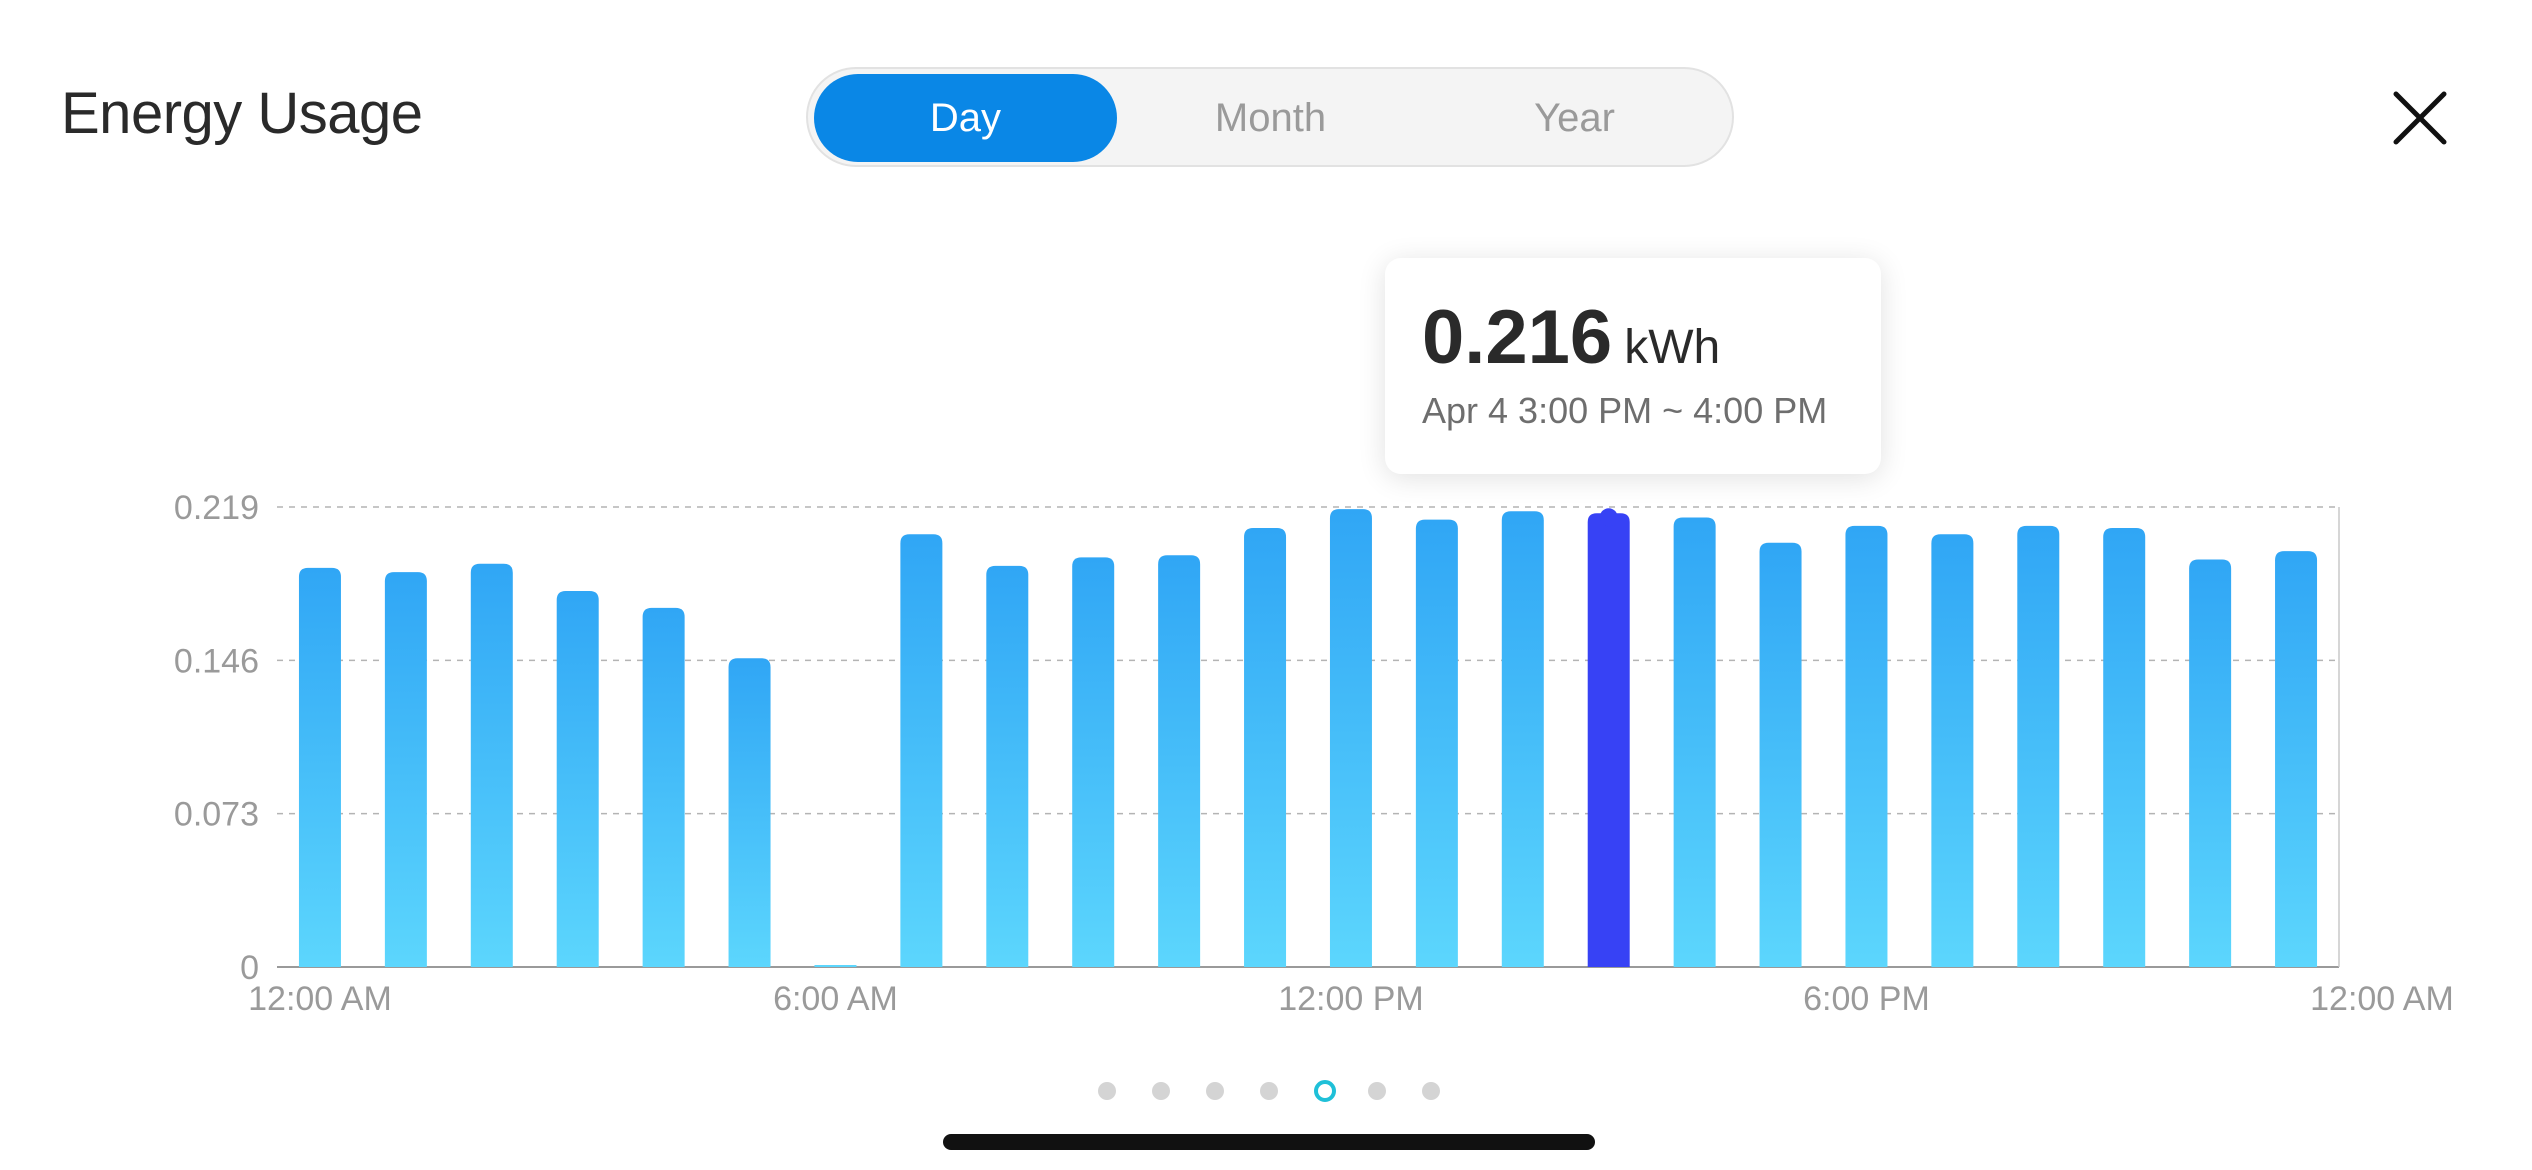 The width and height of the screenshot is (2532, 1170). I want to click on y-tick-label: 0.073, so click(216, 815).